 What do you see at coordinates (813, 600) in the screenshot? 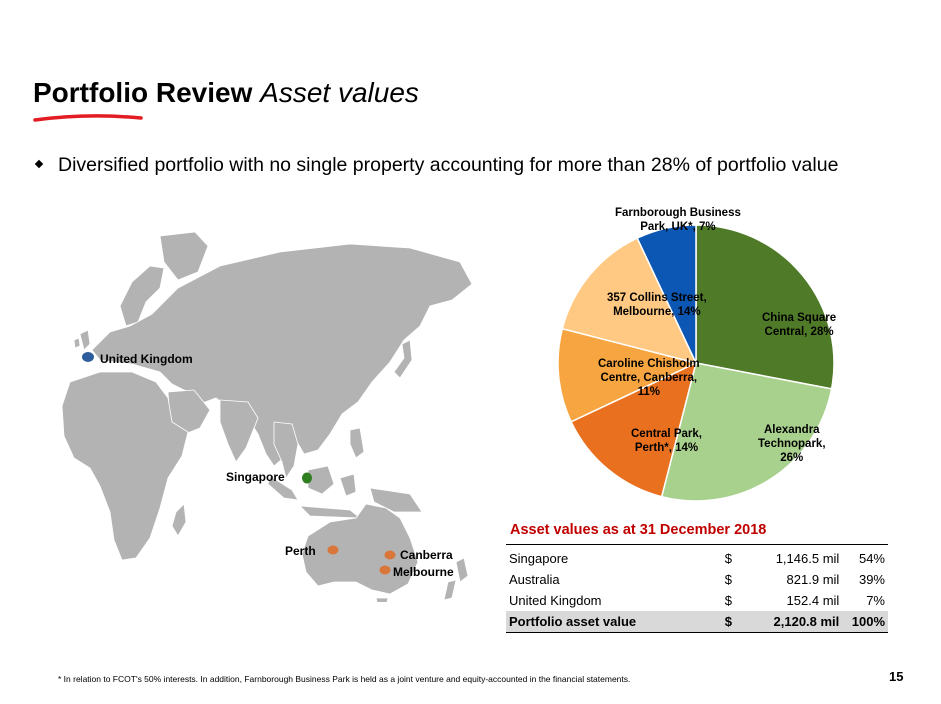
I see `cell-value: 152.4 mil` at bounding box center [813, 600].